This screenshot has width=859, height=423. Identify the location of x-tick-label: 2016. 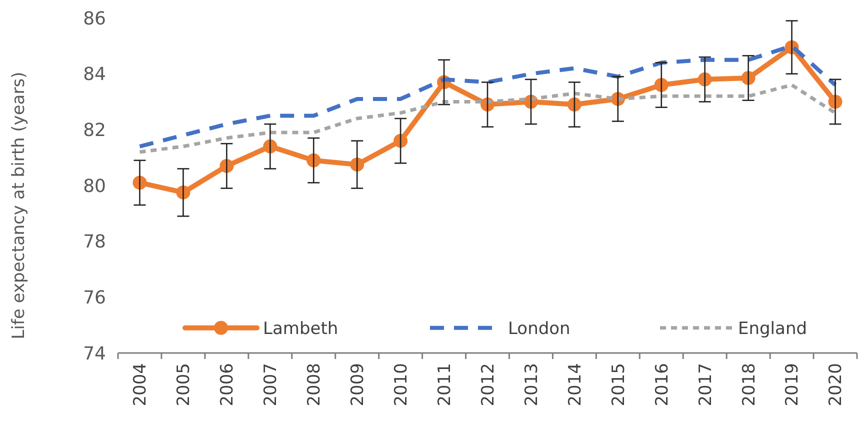
(662, 384).